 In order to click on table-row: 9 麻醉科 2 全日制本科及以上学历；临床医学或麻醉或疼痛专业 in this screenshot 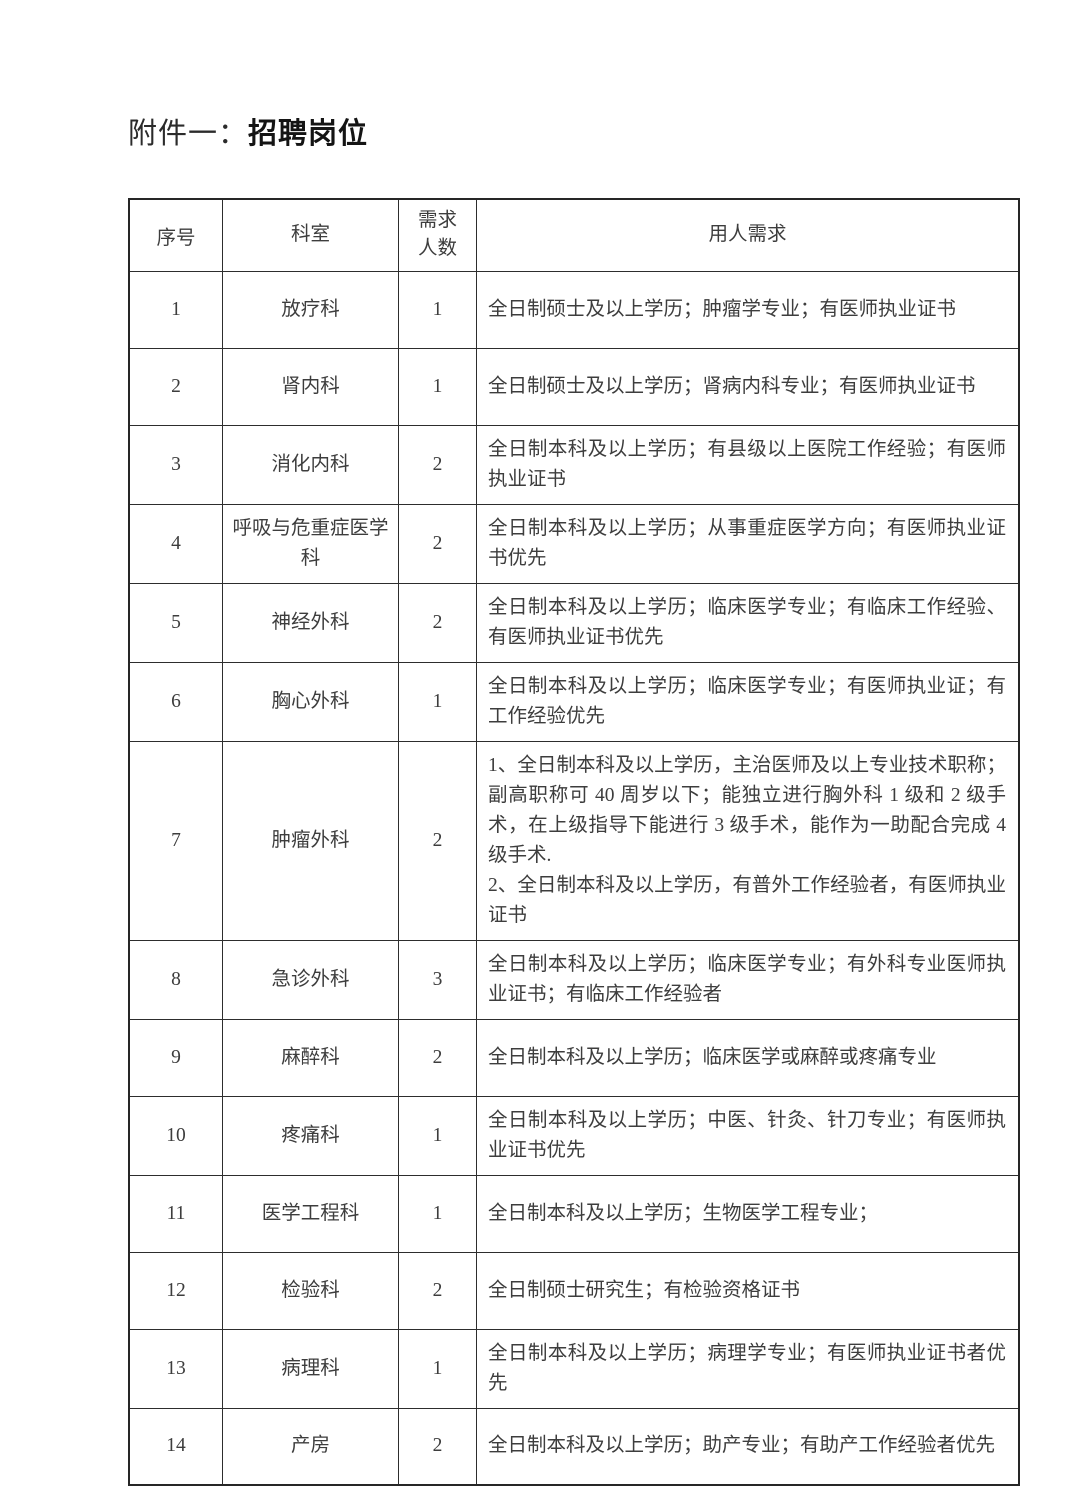, I will do `click(574, 1057)`.